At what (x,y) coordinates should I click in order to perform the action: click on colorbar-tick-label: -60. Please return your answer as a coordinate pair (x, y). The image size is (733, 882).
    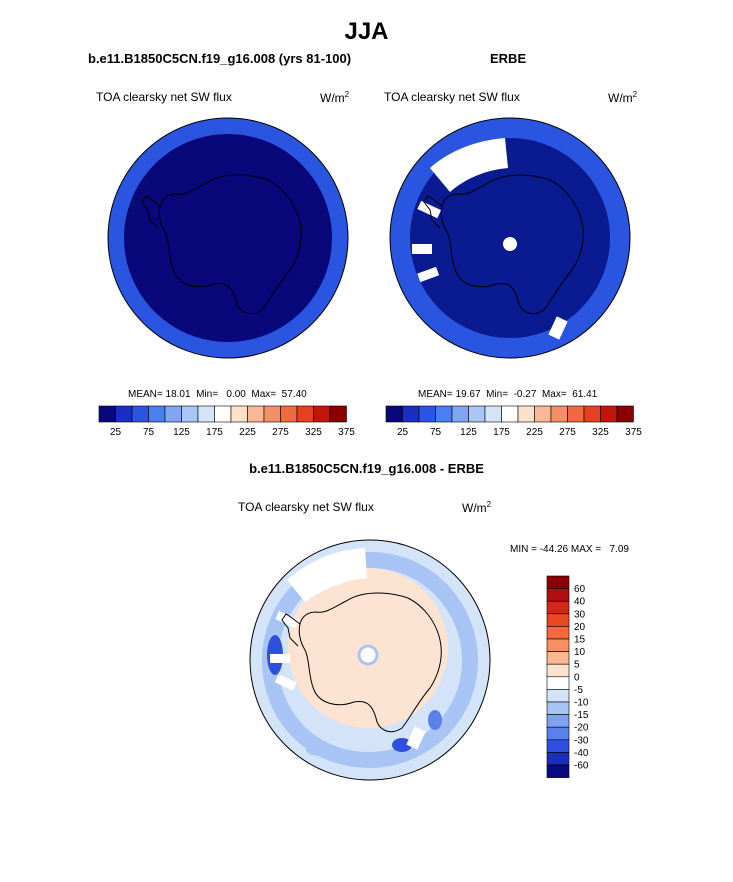
    Looking at the image, I should click on (581, 766).